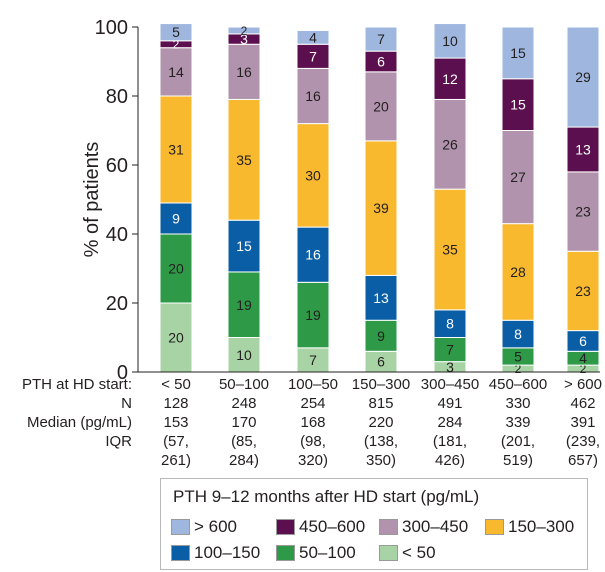 Image resolution: width=605 pixels, height=572 pixels. I want to click on table-cell: 519), so click(518, 460).